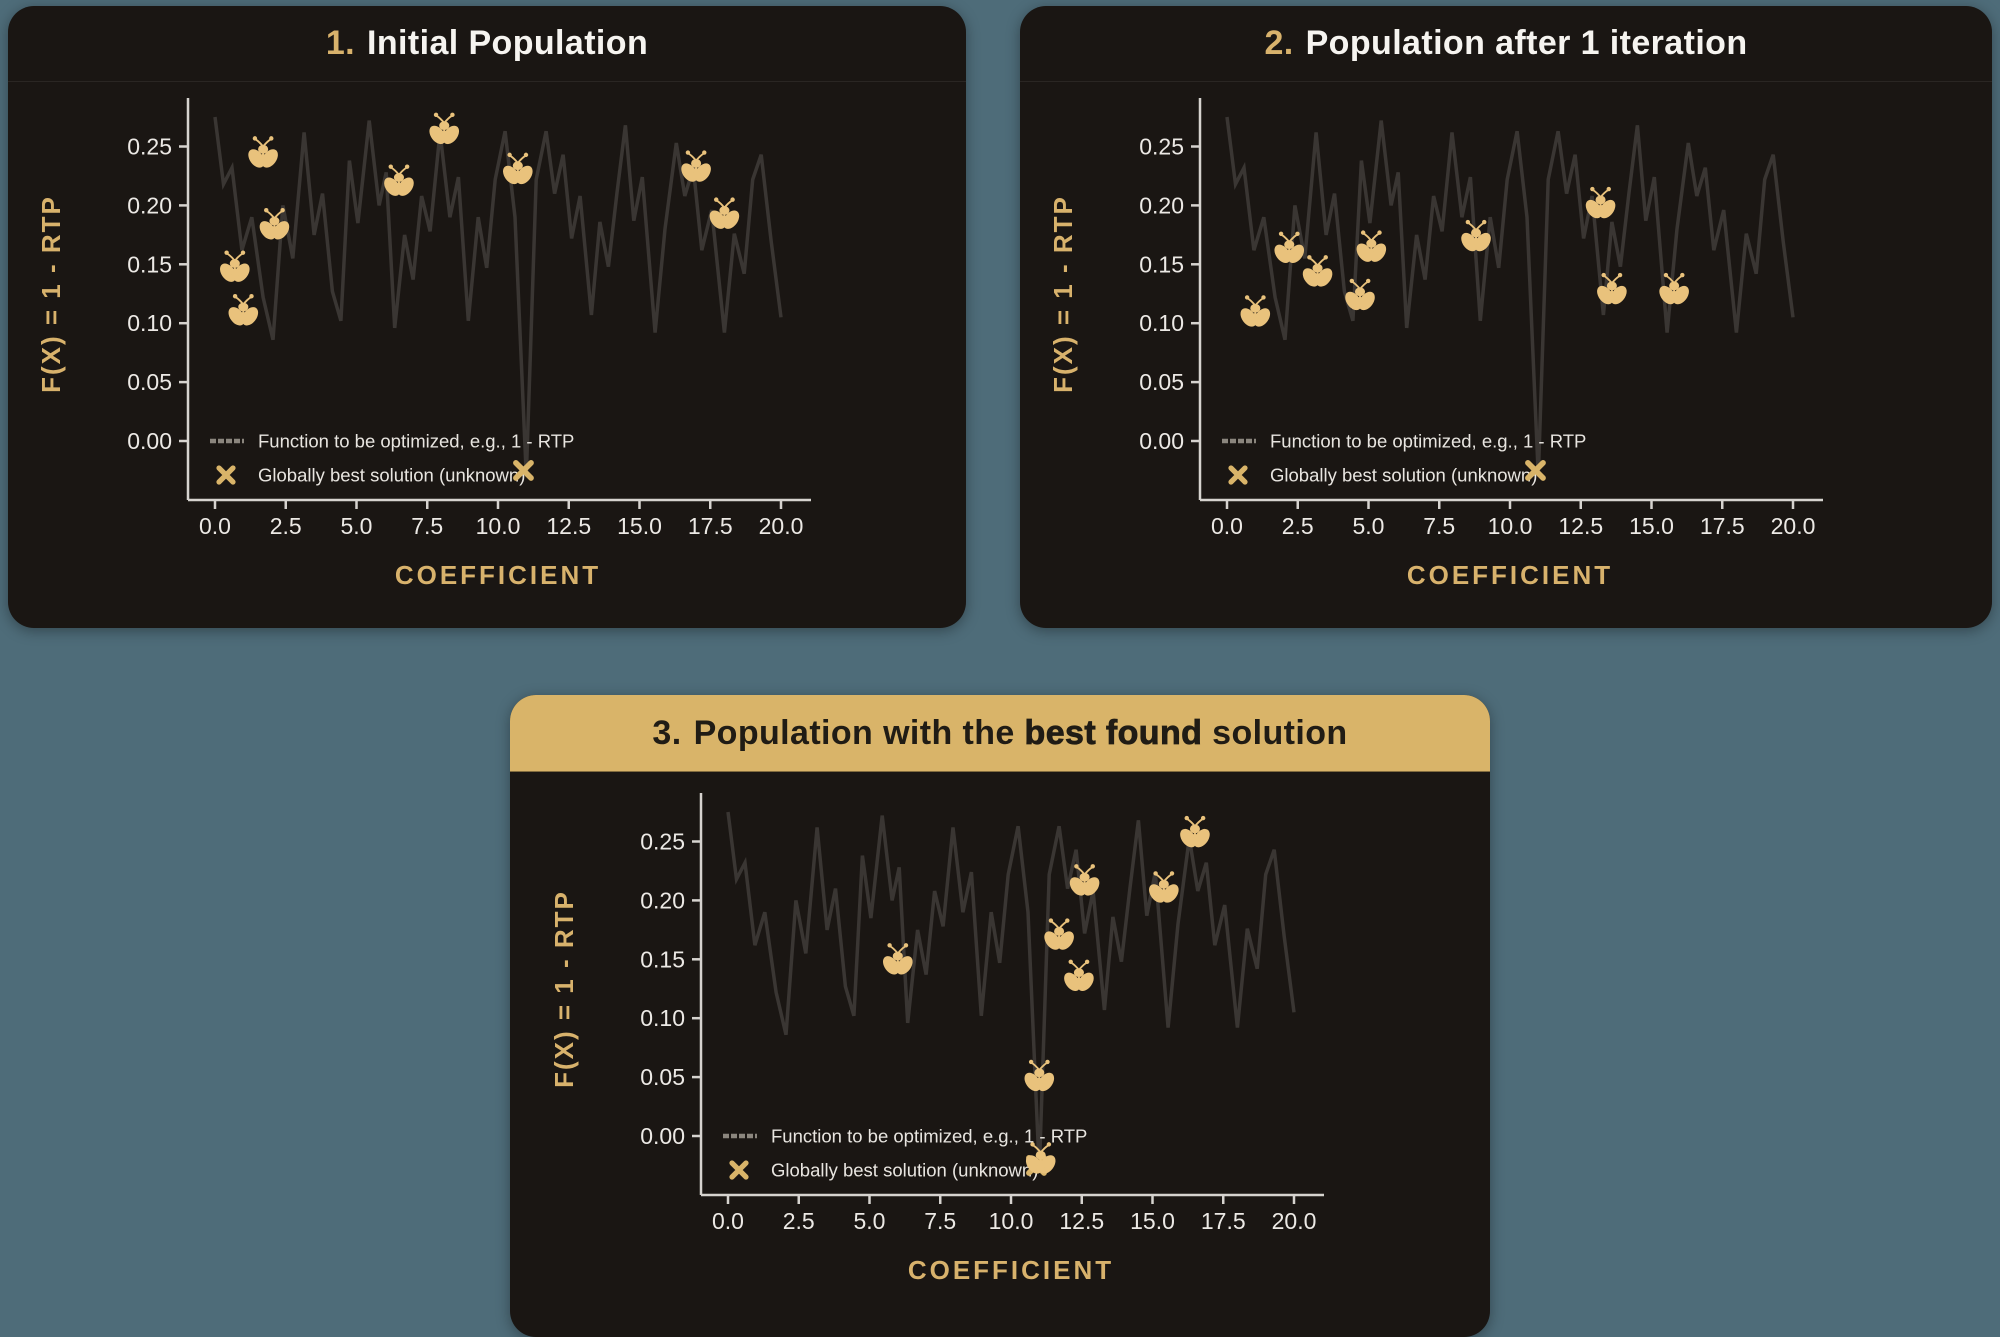  Describe the element at coordinates (508, 43) in the screenshot. I see `panel-1-title-text: Initial Population` at that location.